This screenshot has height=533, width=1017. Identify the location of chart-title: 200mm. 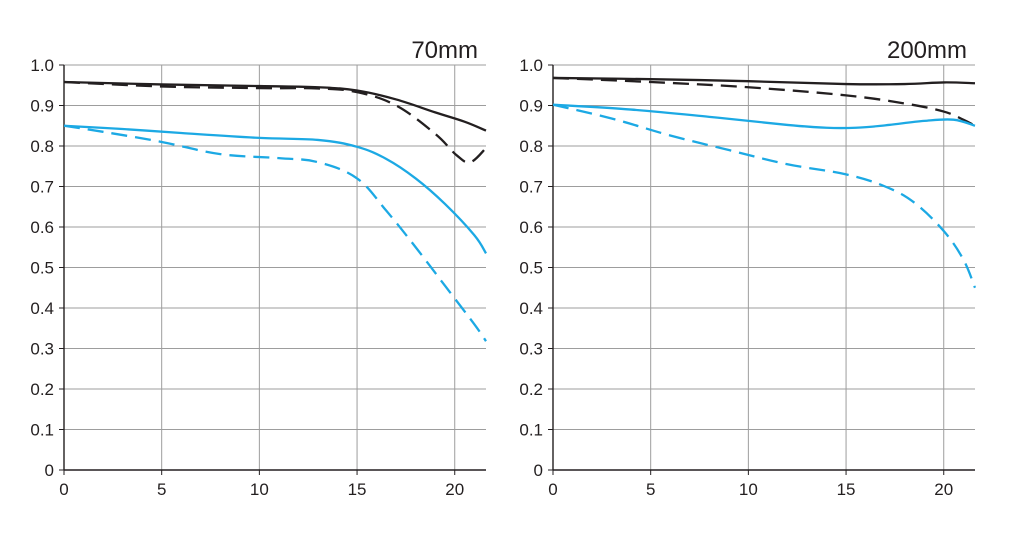
(927, 50).